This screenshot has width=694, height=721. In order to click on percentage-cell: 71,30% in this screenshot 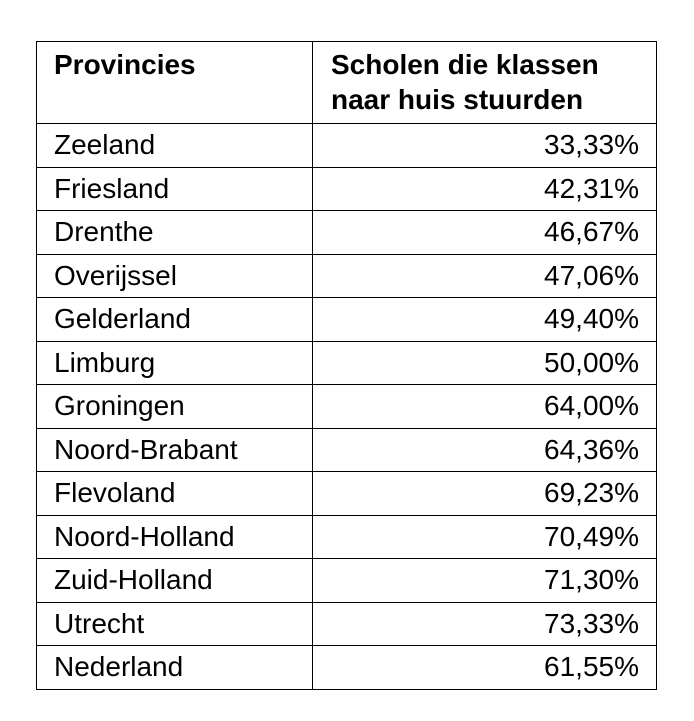, I will do `click(484, 580)`.